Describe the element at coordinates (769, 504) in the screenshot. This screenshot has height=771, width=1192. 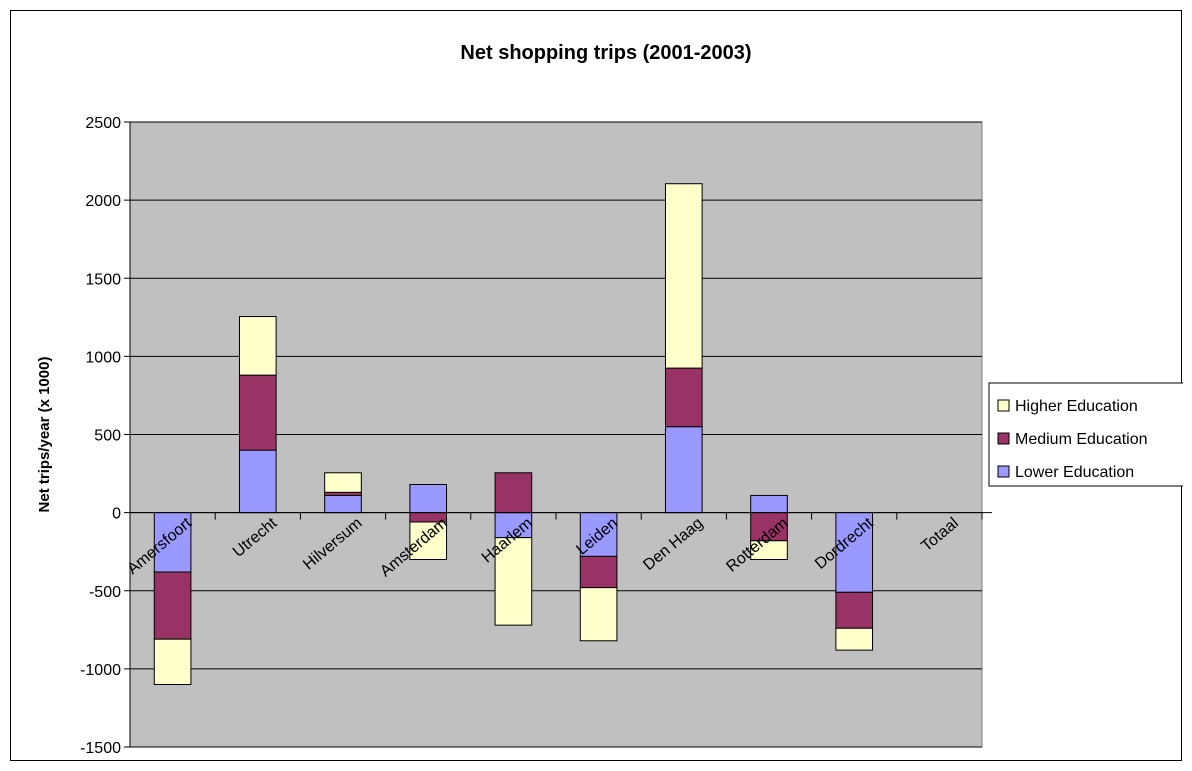
I see `bar-lower-education-rotterdam` at that location.